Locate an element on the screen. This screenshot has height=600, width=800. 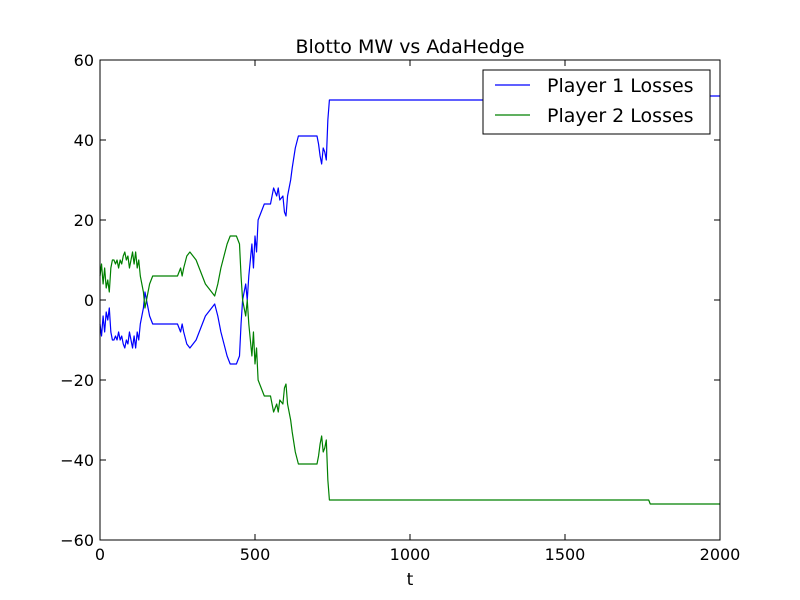
y-tick-label-5: 40 is located at coordinates (84, 140).